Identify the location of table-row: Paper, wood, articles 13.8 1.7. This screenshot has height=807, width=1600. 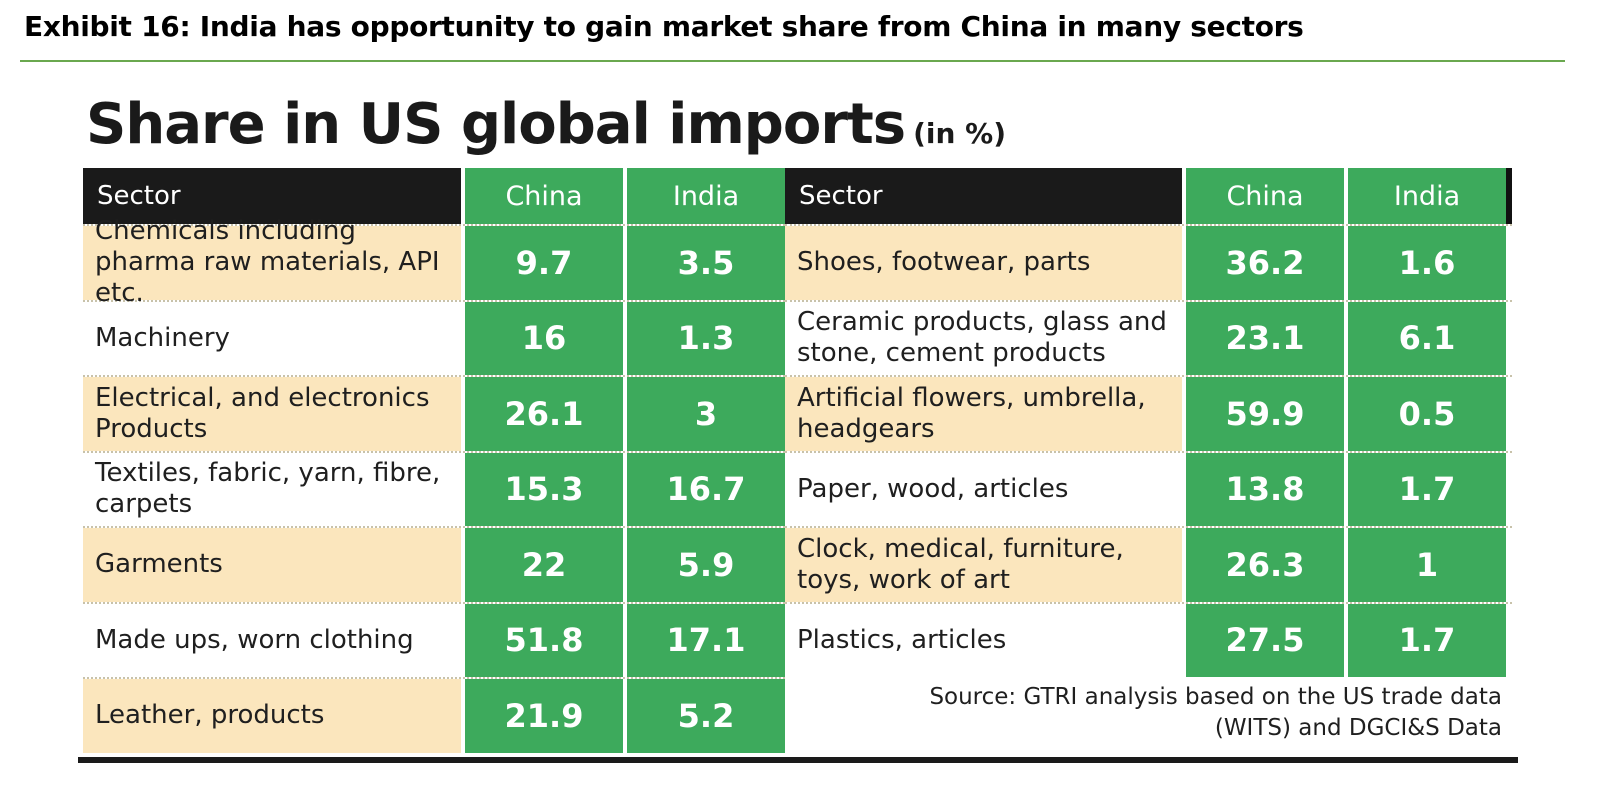
(1148, 488).